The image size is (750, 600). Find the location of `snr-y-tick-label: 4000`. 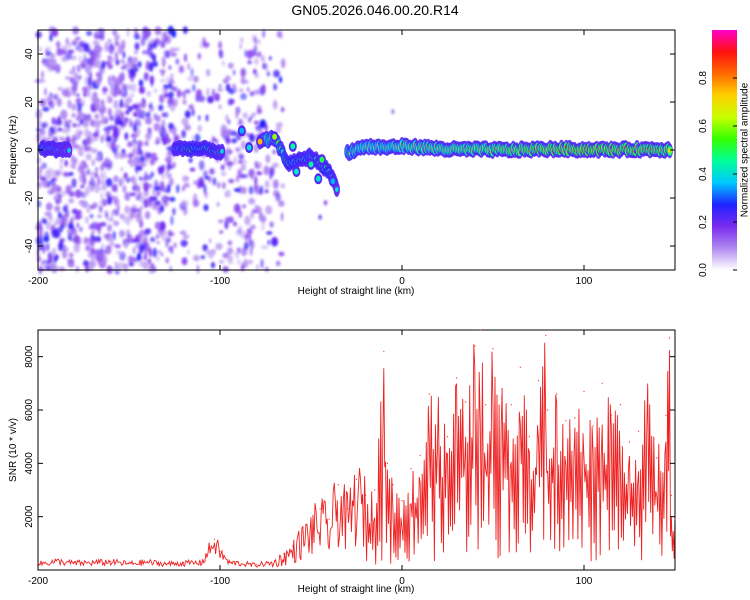

snr-y-tick-label: 4000 is located at coordinates (29, 463).